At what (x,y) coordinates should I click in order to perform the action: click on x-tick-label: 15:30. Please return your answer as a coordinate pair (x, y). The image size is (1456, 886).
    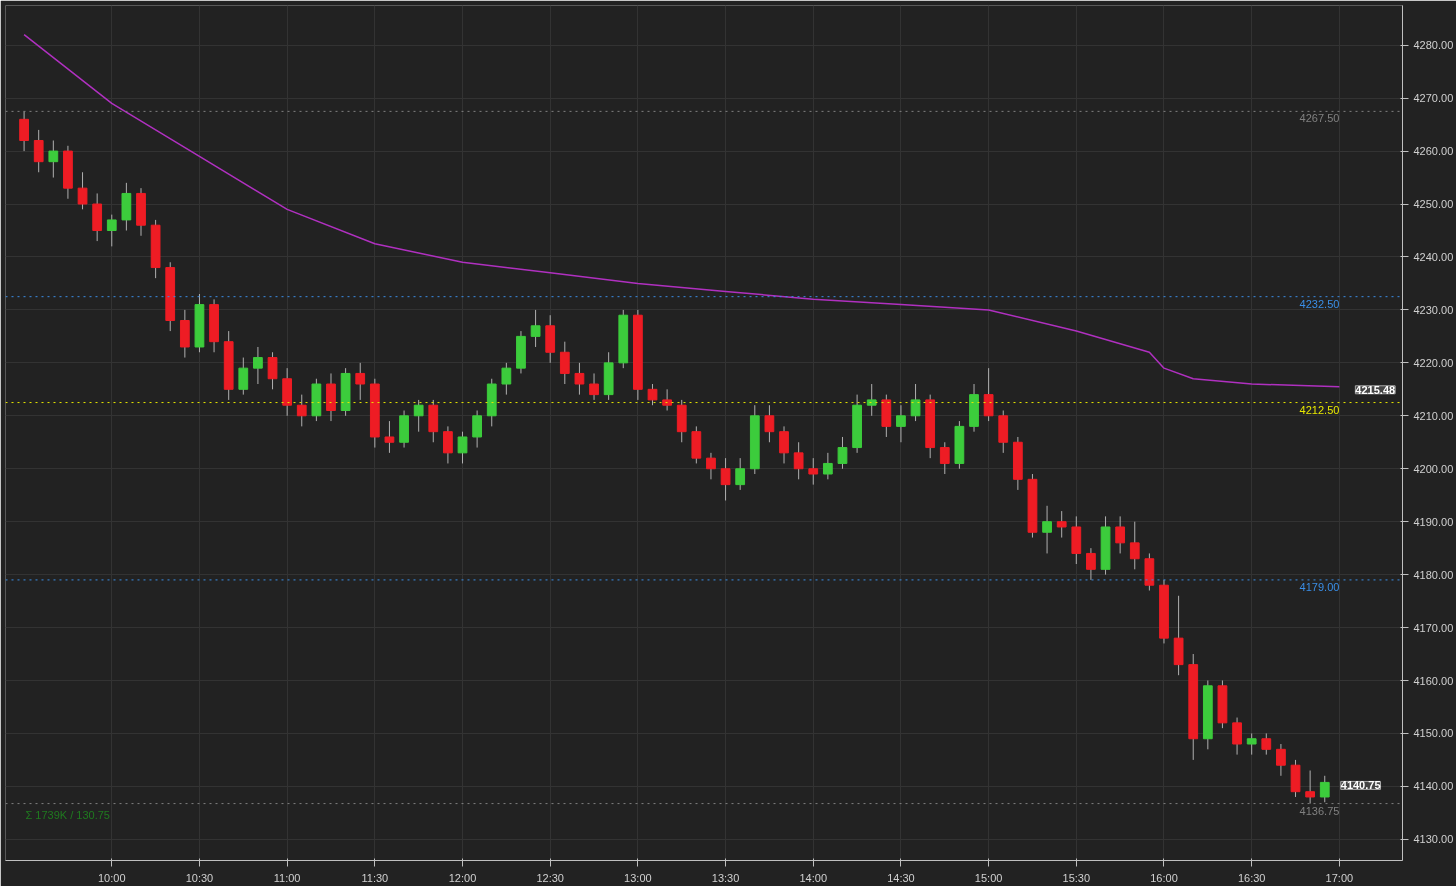
    Looking at the image, I should click on (1076, 877).